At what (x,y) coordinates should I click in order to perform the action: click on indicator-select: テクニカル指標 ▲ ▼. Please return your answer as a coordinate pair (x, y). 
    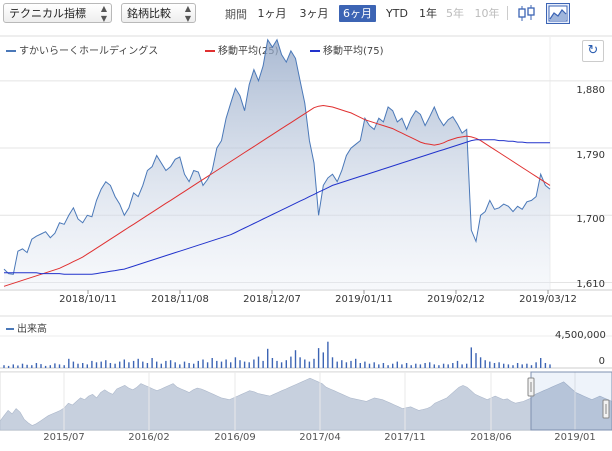
    Looking at the image, I should click on (57, 13).